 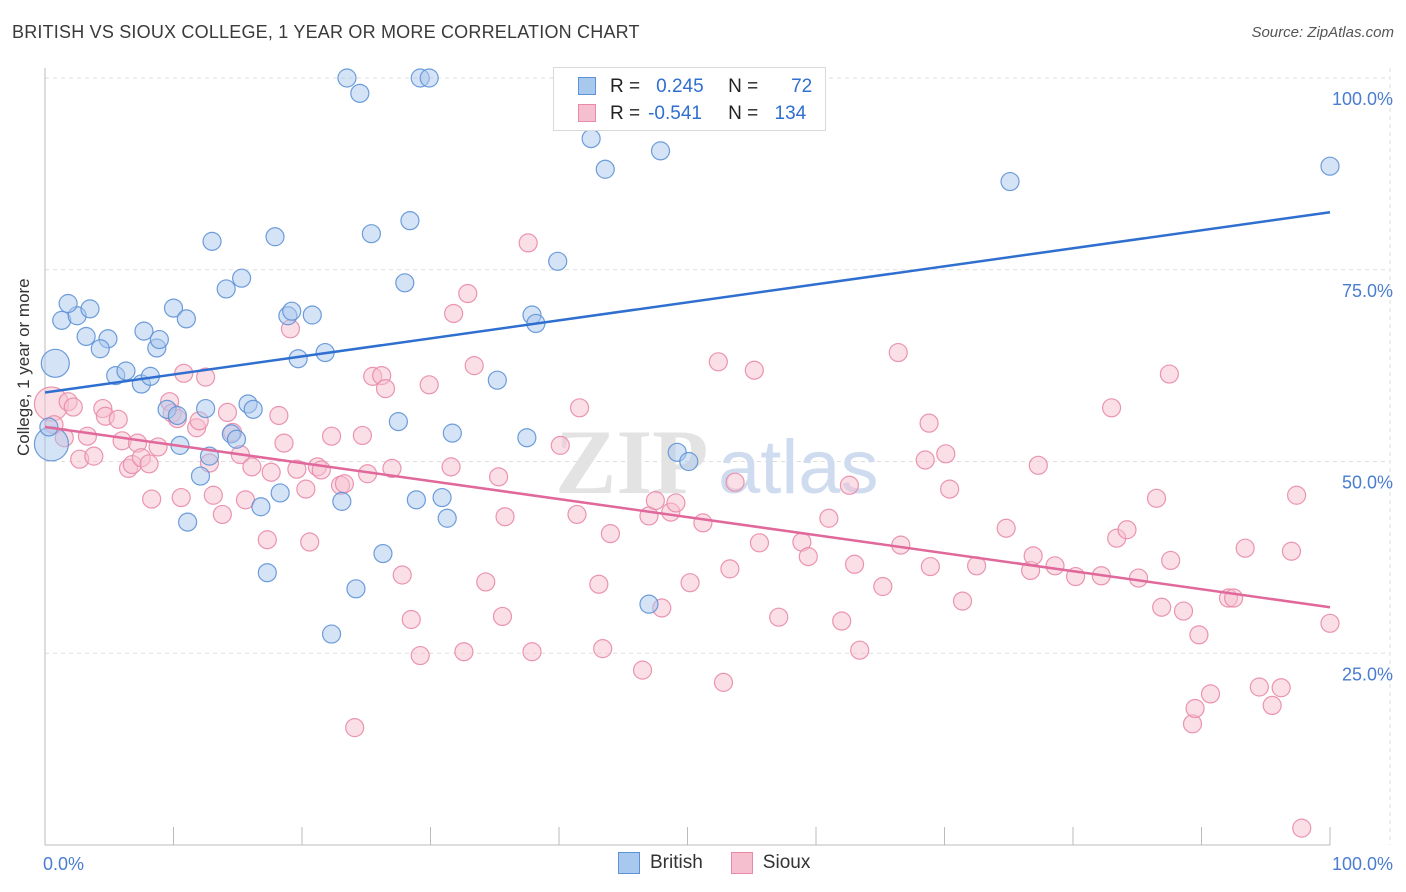 I want to click on watermark: ZIP atlas, so click(x=717, y=462).